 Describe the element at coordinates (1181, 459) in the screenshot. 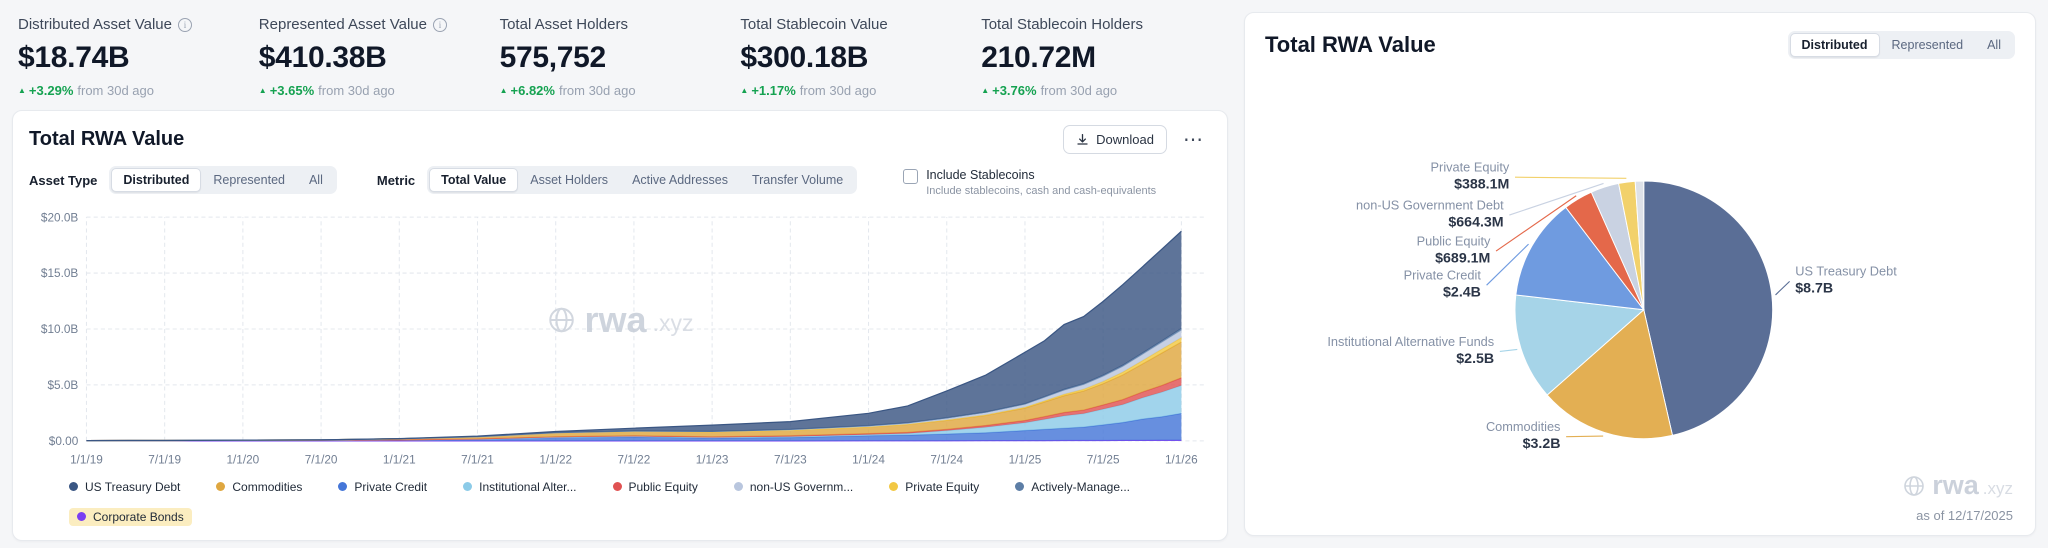

I see `x-axis-tick: 1/1/26` at that location.